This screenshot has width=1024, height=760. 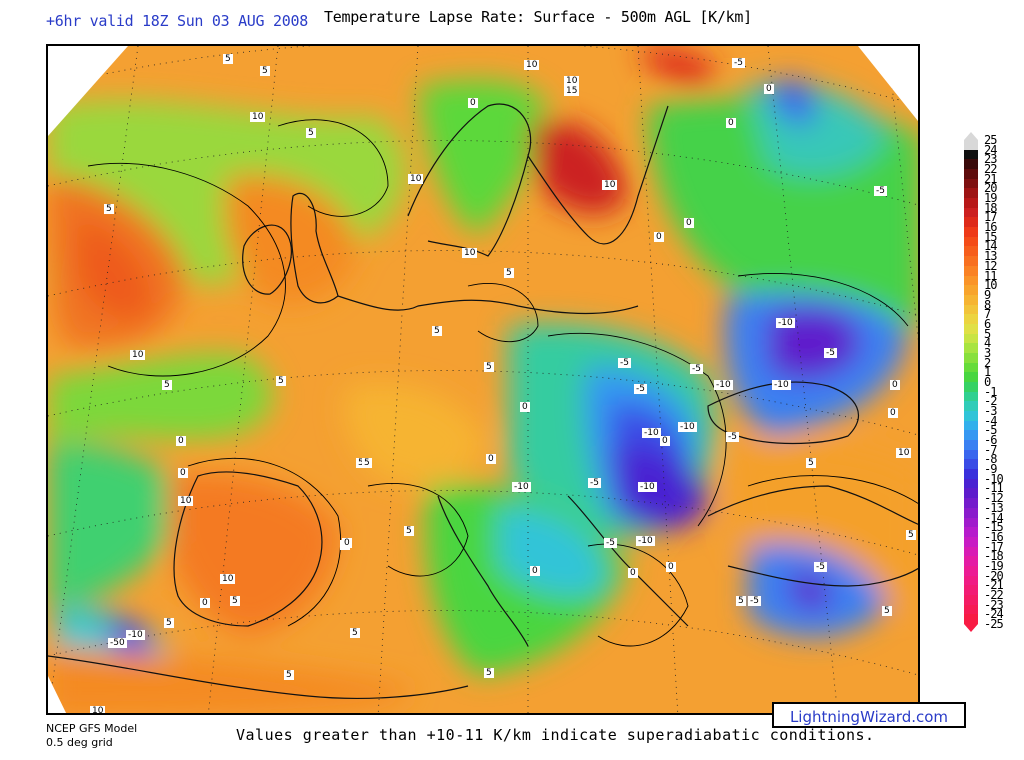 What do you see at coordinates (987, 314) in the screenshot?
I see `color-scale-tick: 7` at bounding box center [987, 314].